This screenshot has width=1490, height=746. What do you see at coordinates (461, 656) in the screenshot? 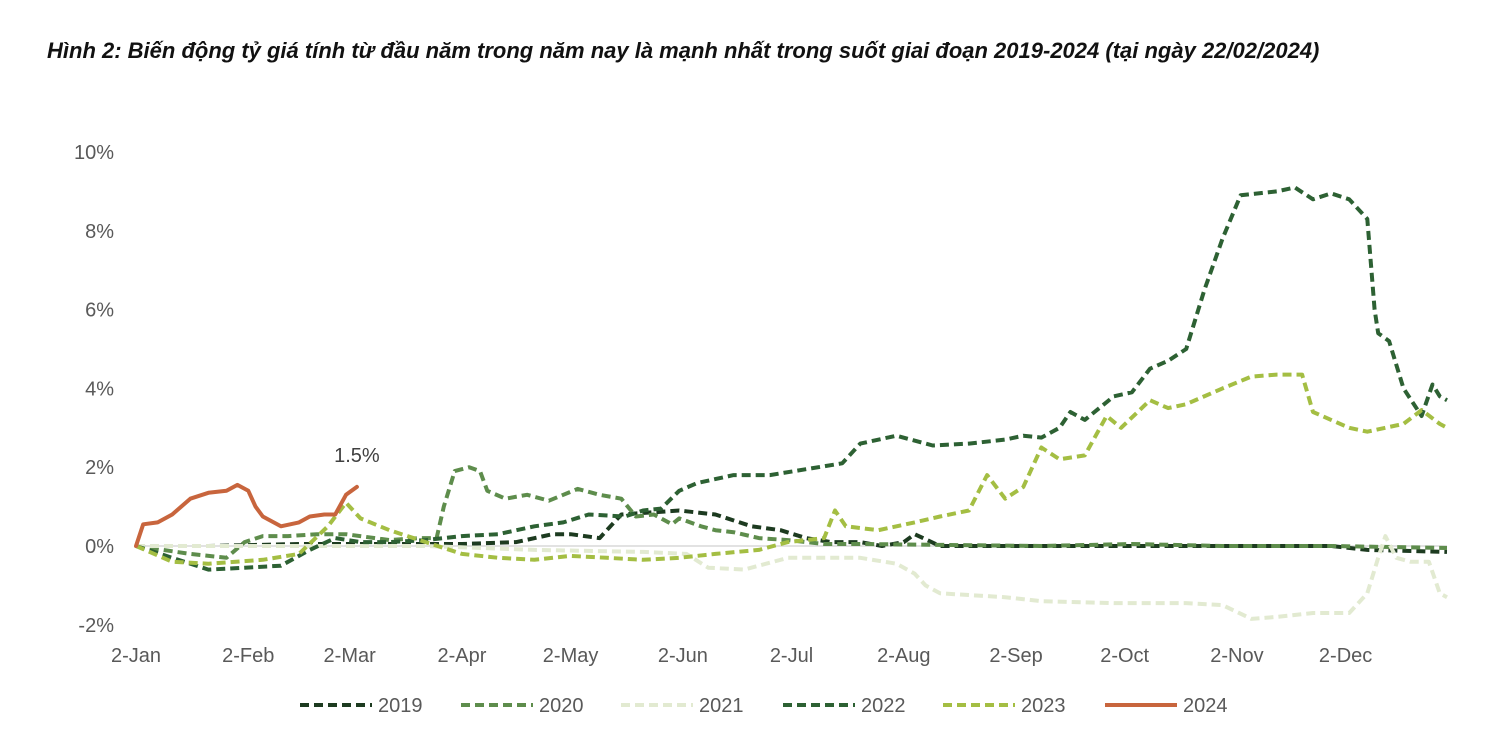
I see `x-tick-label: 2-Apr` at bounding box center [461, 656].